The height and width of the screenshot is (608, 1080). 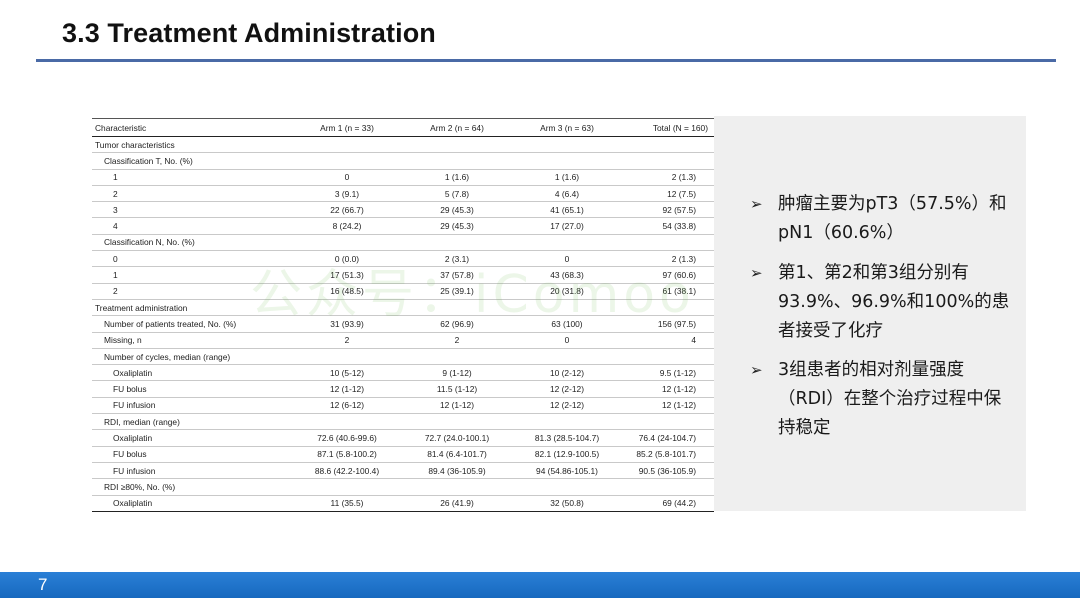 I want to click on table-cell: 37 (57.8), so click(x=457, y=275).